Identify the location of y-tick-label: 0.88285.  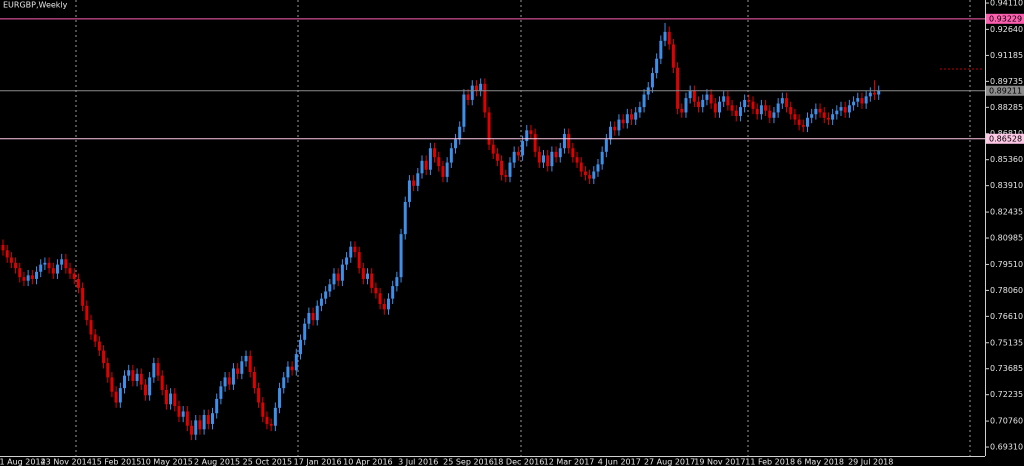
(1006, 107).